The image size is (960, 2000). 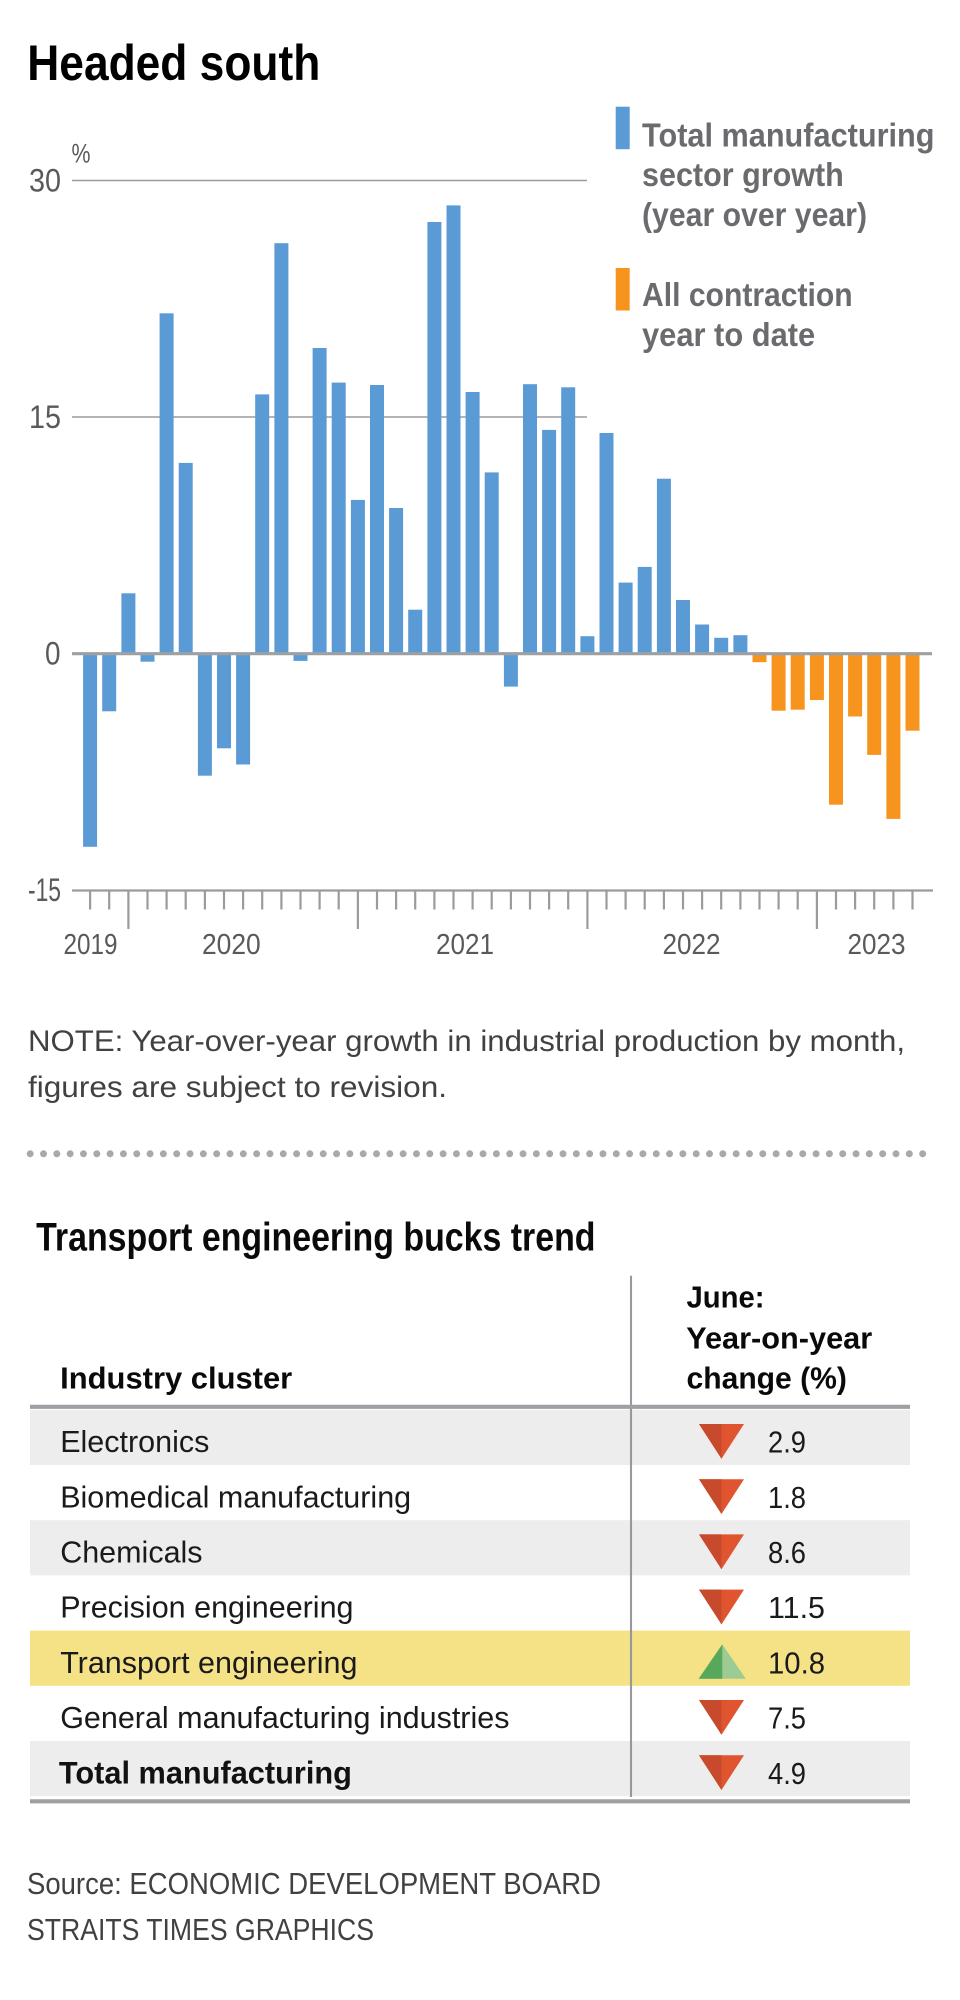 What do you see at coordinates (134, 1442) in the screenshot?
I see `svg-text: Electronics` at bounding box center [134, 1442].